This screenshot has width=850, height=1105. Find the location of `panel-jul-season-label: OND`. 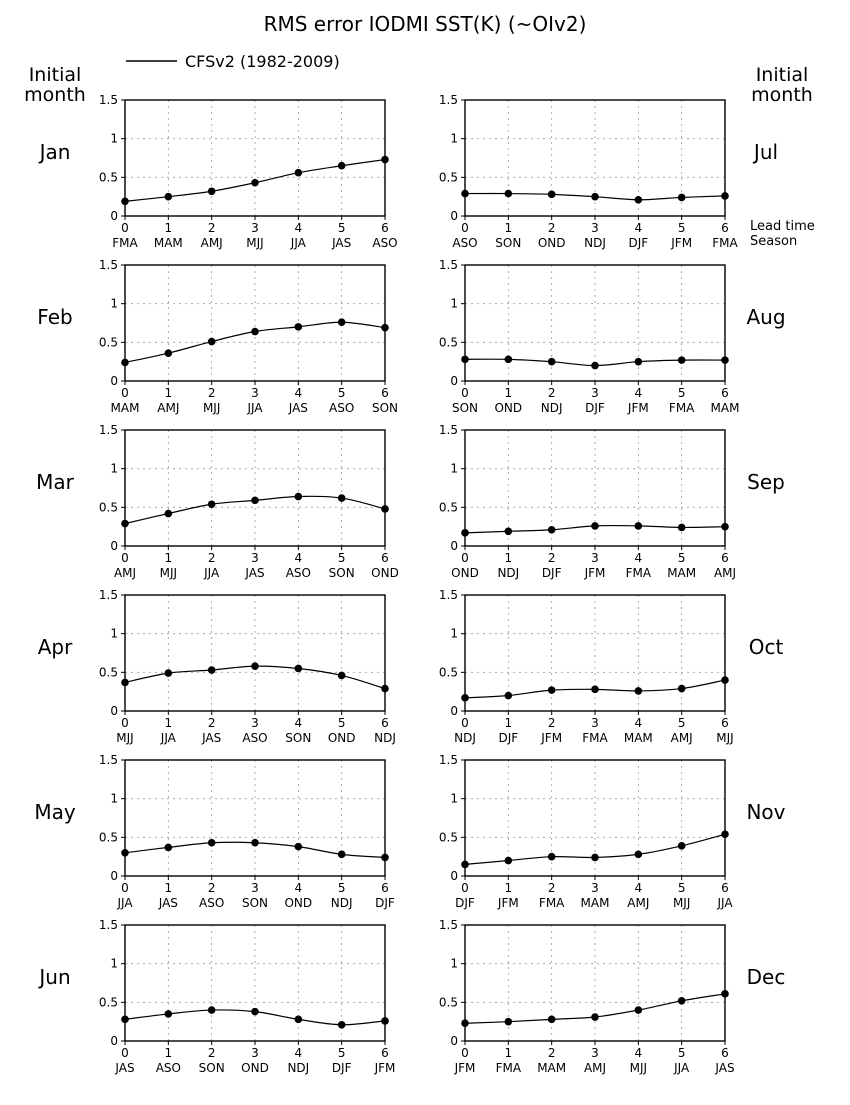

panel-jul-season-label: OND is located at coordinates (552, 243).